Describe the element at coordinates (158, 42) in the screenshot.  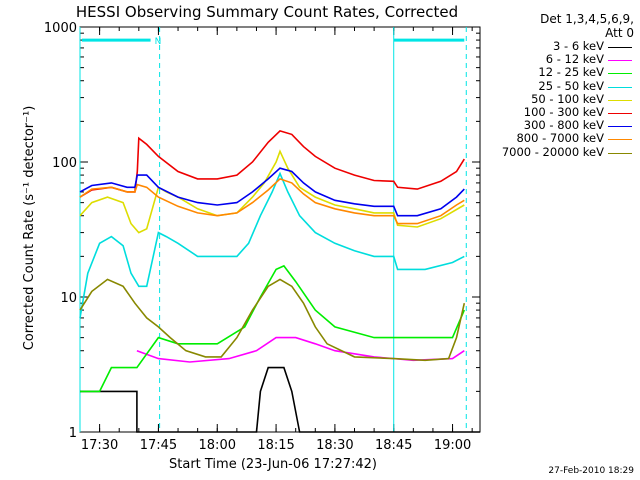
I see `flag-bar-label: N` at that location.